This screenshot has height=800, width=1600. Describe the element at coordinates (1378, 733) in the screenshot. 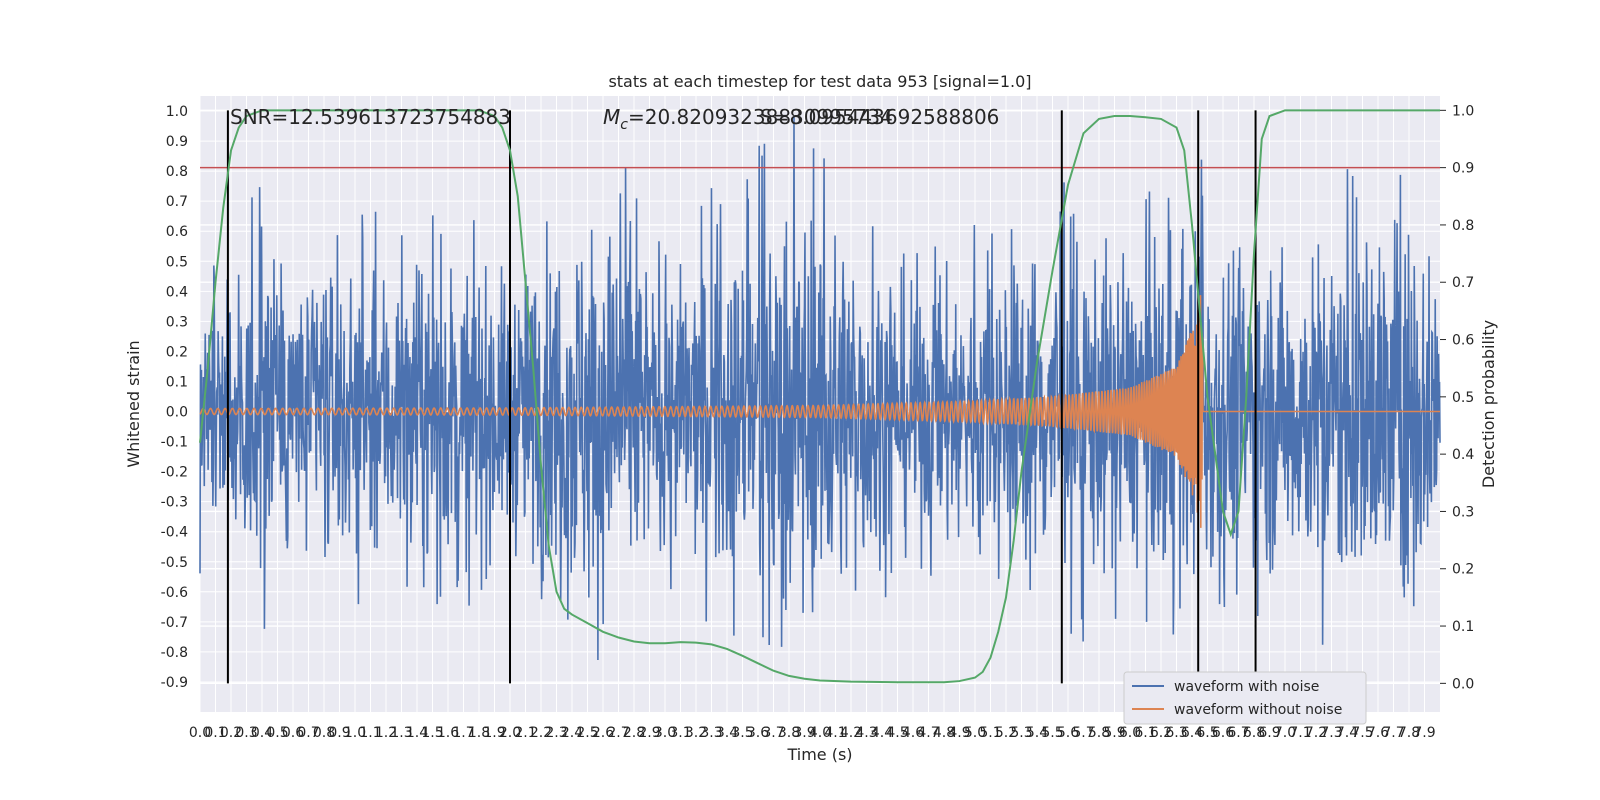

I see `x-tick-label-76: 7.6` at that location.